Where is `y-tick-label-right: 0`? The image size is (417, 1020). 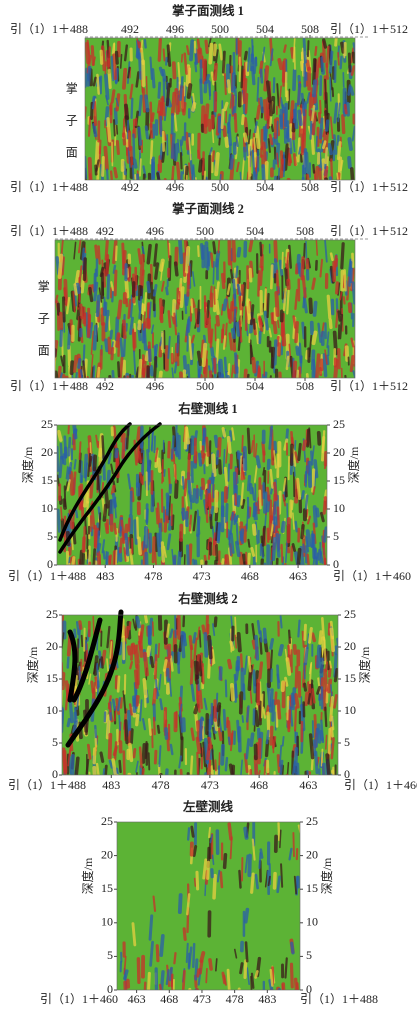
y-tick-label-right: 0 is located at coordinates (336, 564).